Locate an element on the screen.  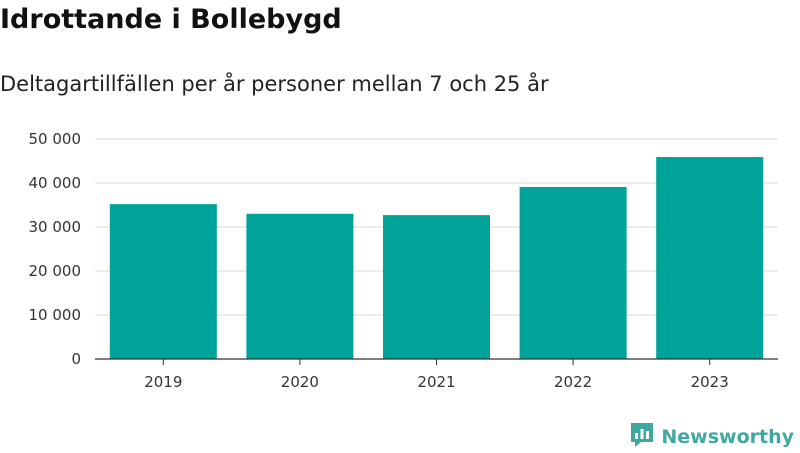
bar-2023 is located at coordinates (710, 258).